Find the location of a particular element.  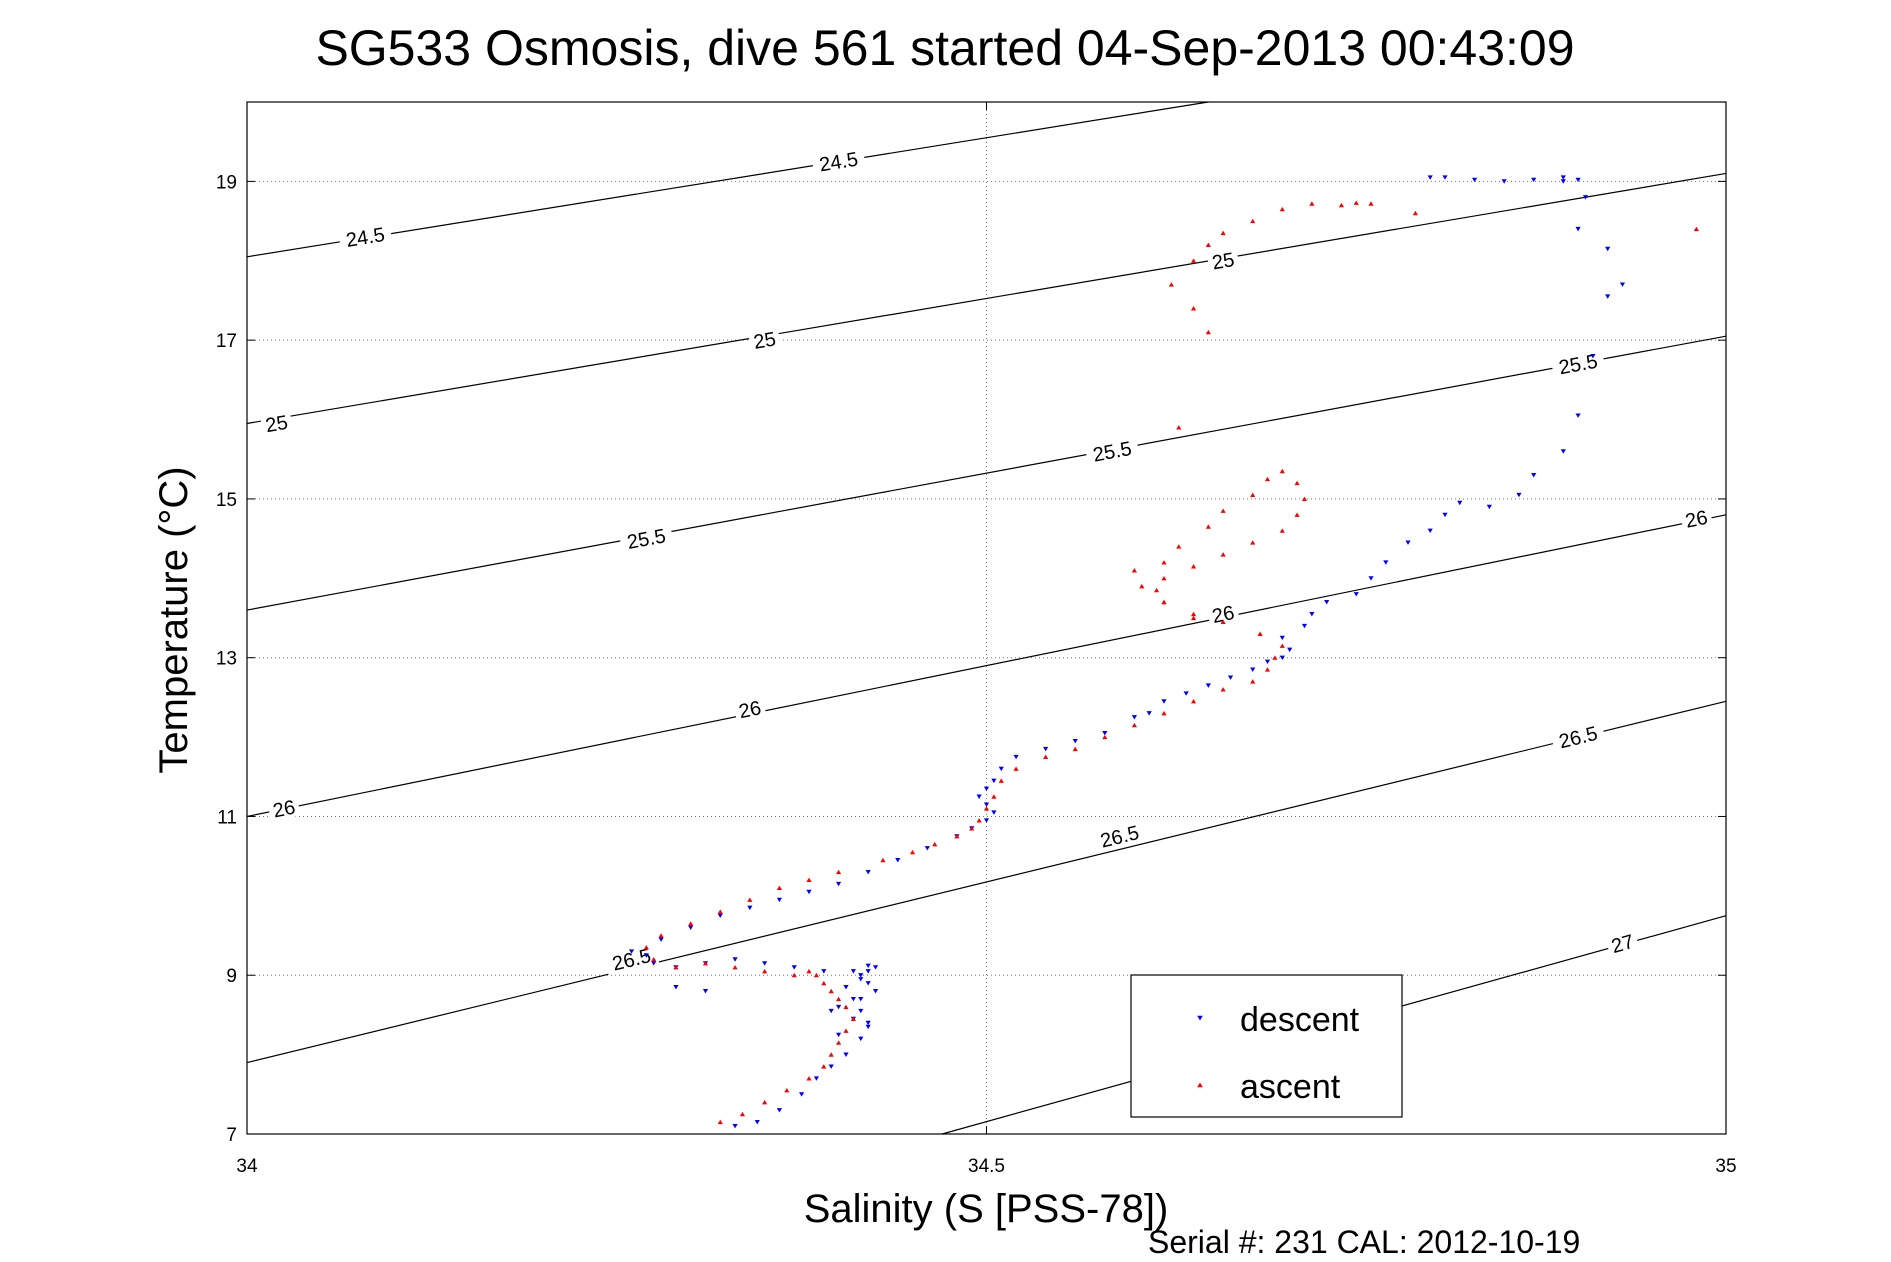

legend-marker-descent is located at coordinates (1200, 1018).